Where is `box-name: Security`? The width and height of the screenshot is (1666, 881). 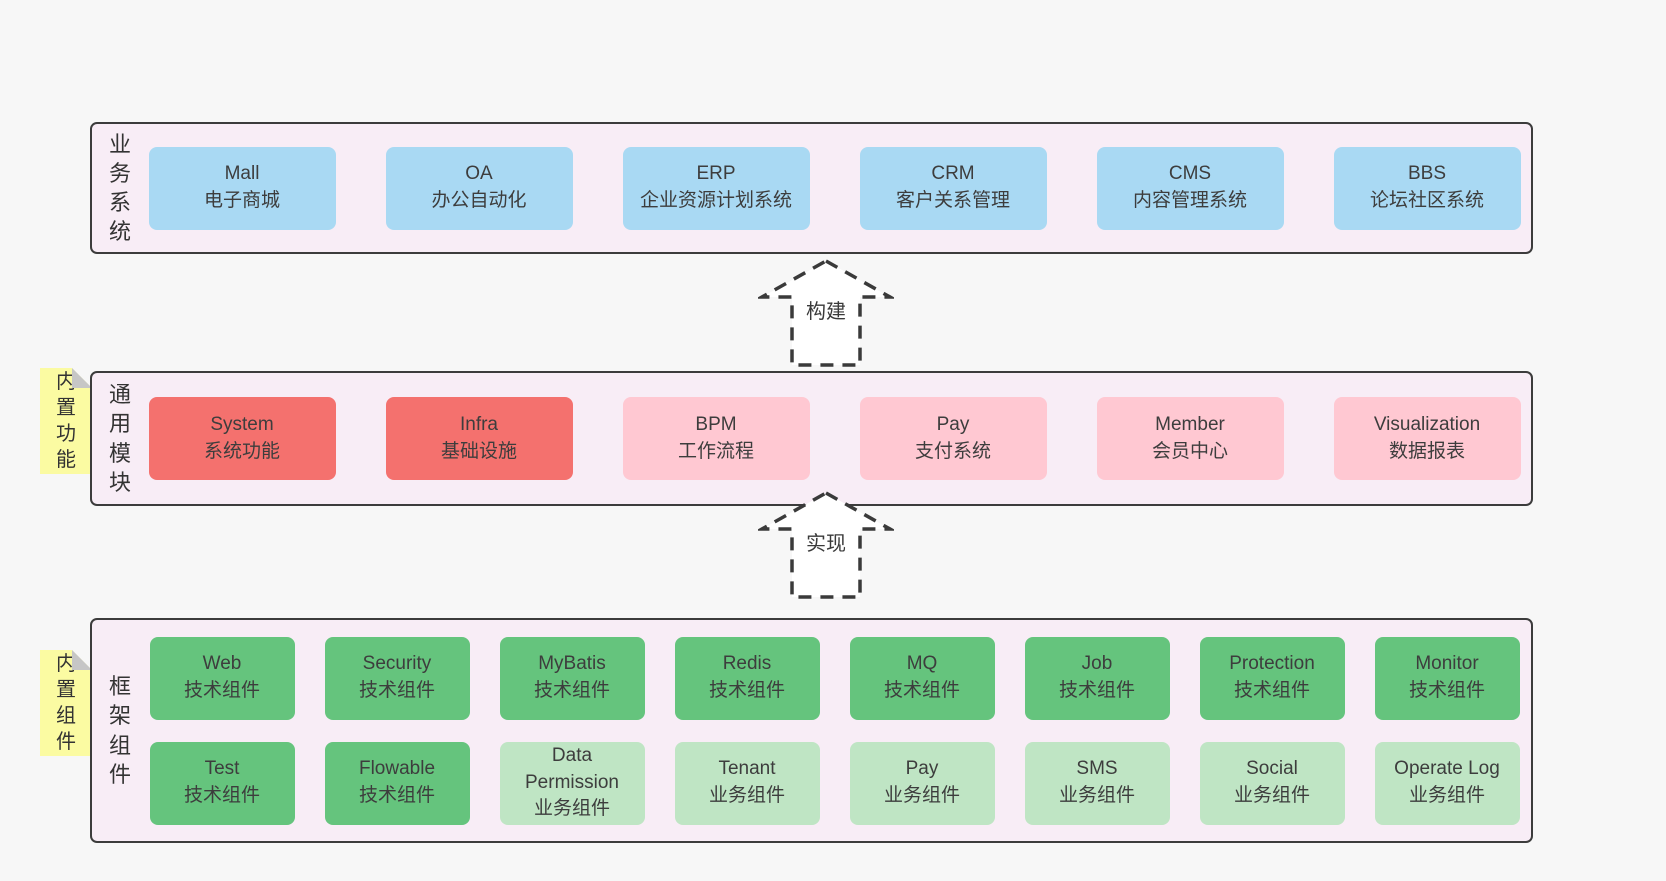
box-name: Security is located at coordinates (397, 664).